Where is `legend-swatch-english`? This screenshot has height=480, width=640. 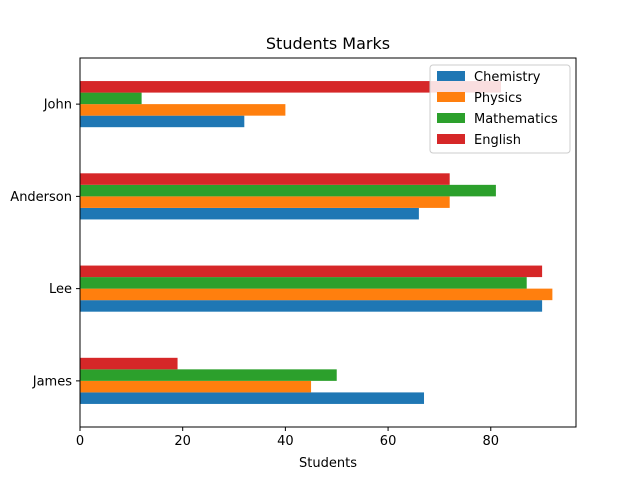
legend-swatch-english is located at coordinates (451, 139).